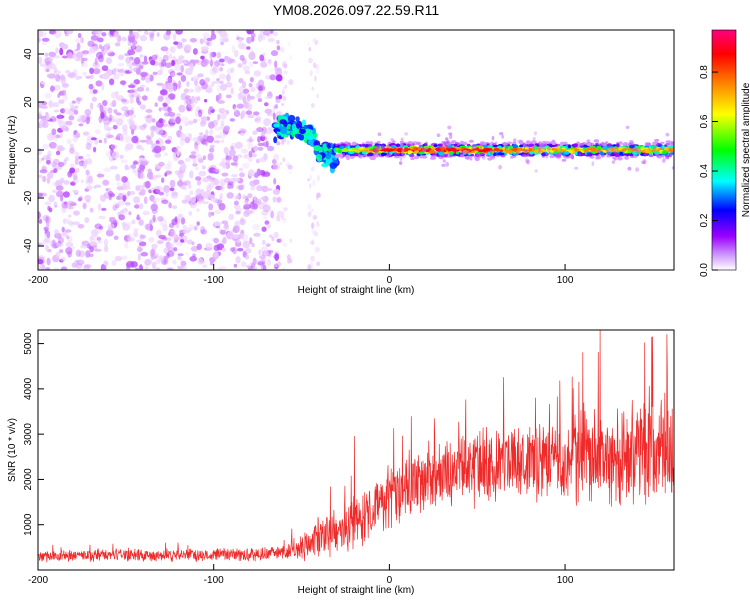  Describe the element at coordinates (565, 580) in the screenshot. I see `snr-xtick-label: 100` at that location.